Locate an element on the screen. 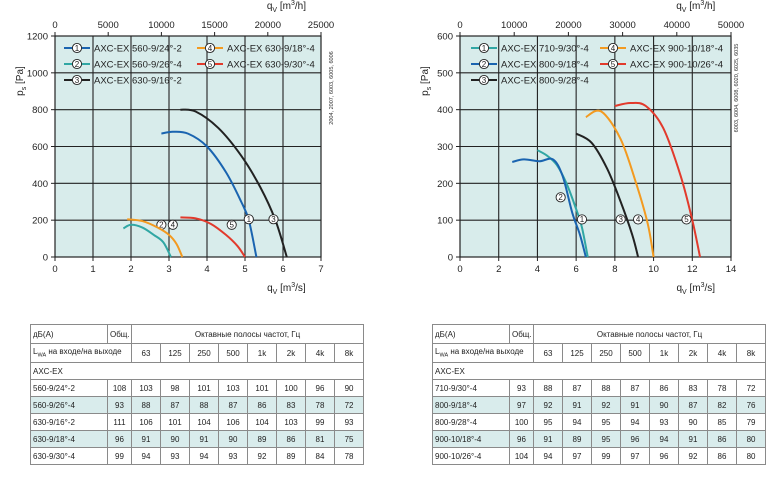 The height and width of the screenshot is (480, 778). x-tick-label: 0 is located at coordinates (54, 269).